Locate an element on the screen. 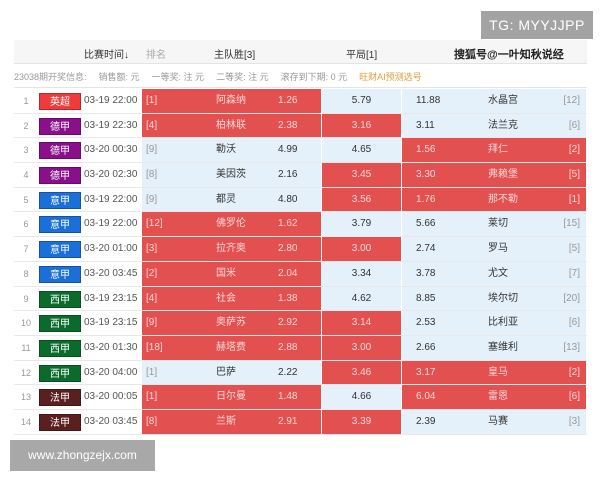 The height and width of the screenshot is (480, 600). draw-odds: 3.34 is located at coordinates (361, 273).